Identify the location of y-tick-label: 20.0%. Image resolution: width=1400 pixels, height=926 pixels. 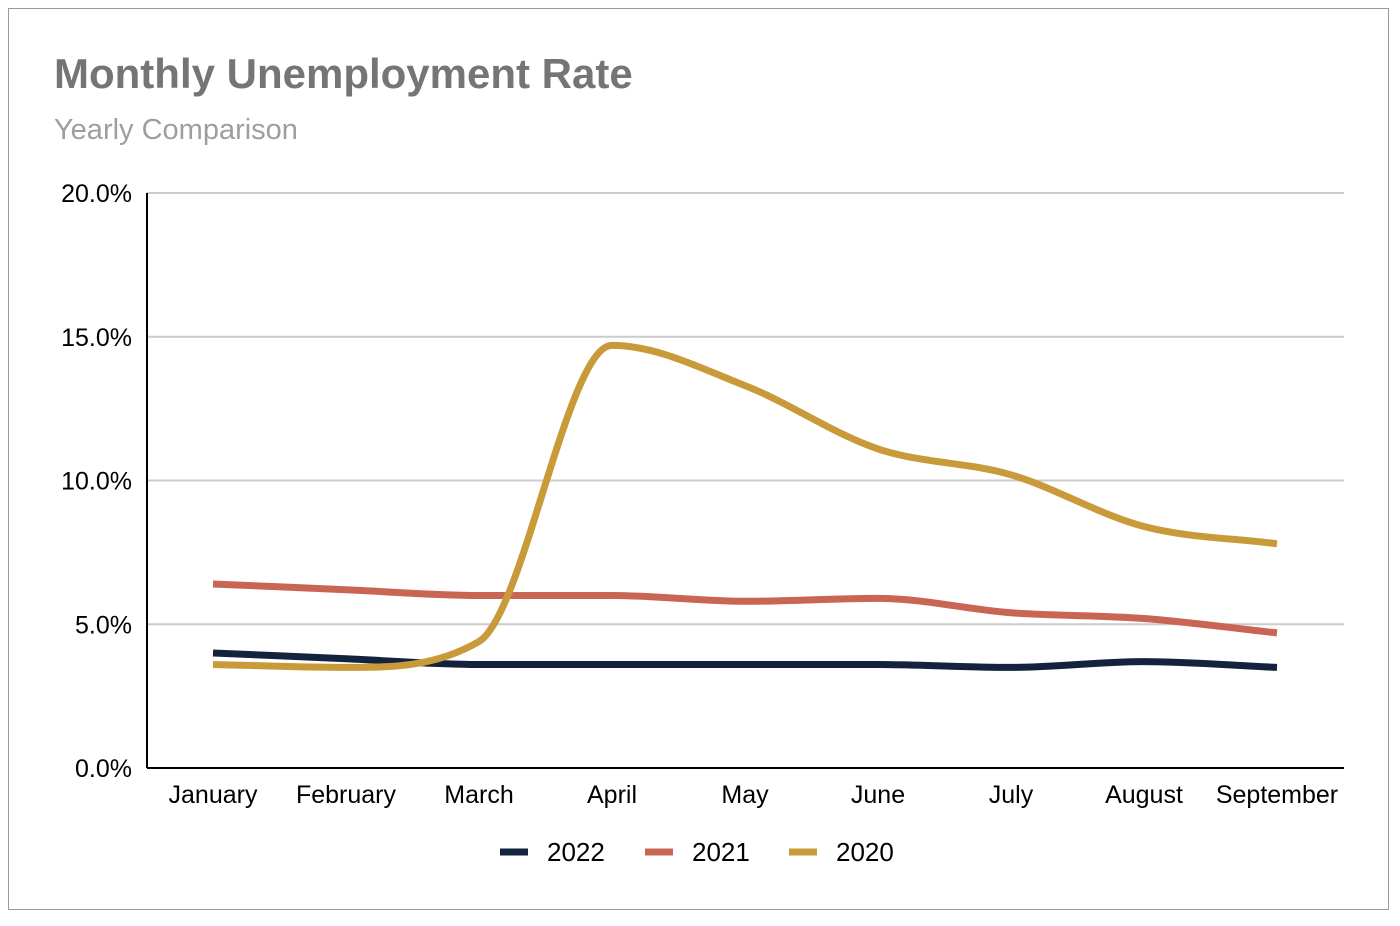
(96, 194).